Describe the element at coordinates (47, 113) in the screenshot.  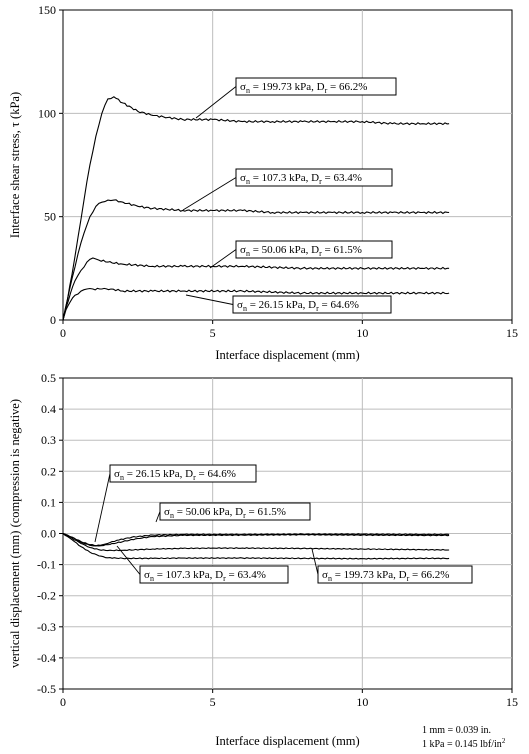
I see `y-tick-label: 100` at that location.